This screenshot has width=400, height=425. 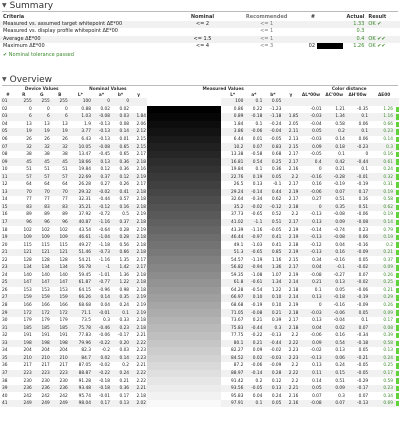 I want to click on delta-e-cell: 0.34, so click(x=384, y=396).